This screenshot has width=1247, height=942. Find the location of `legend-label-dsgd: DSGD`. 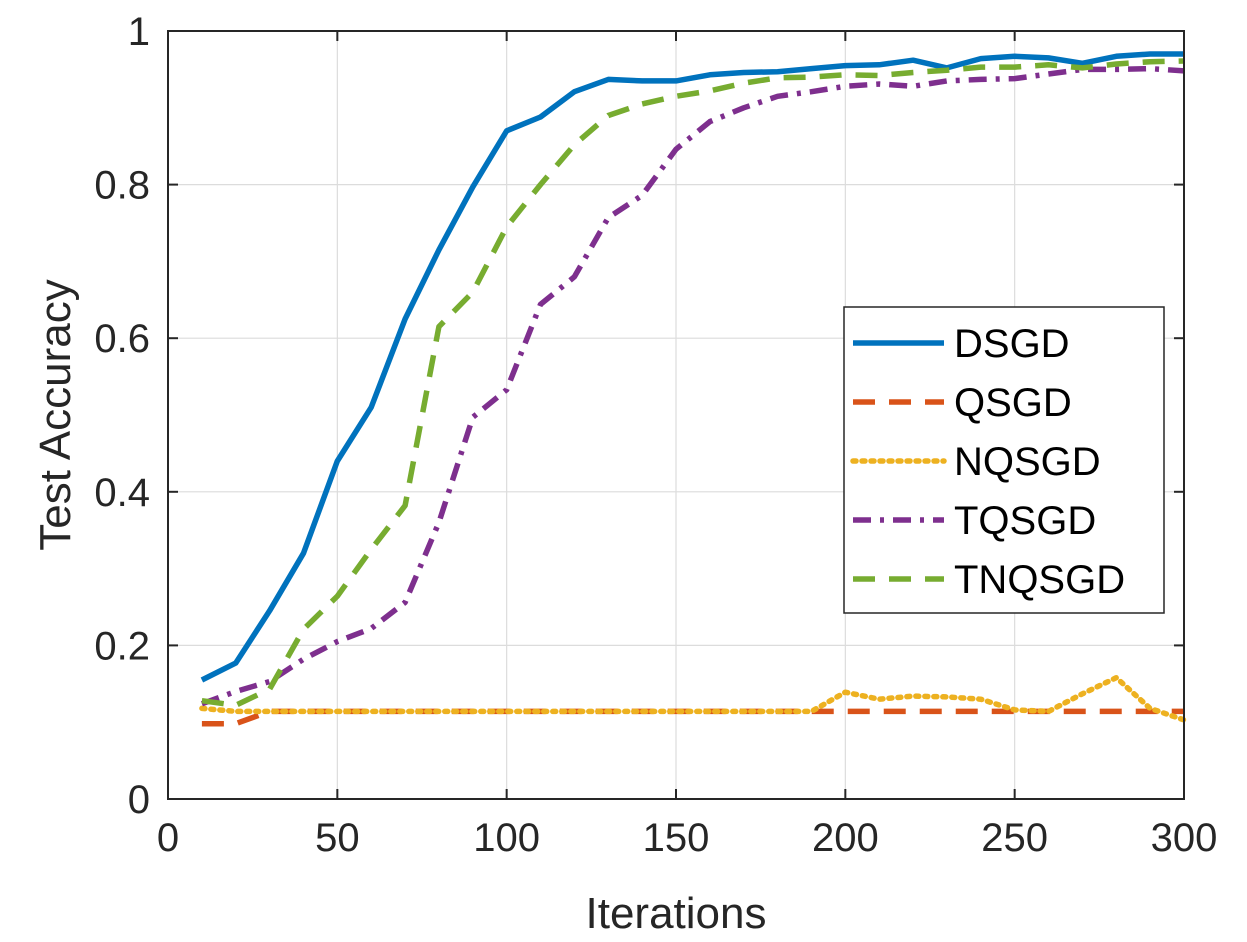

legend-label-dsgd: DSGD is located at coordinates (1012, 344).